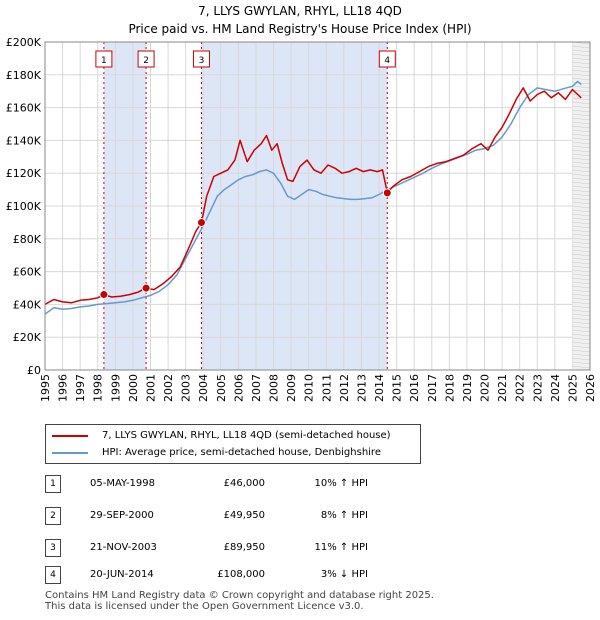  Describe the element at coordinates (24, 108) in the screenshot. I see `y-tick-label: £160K` at that location.